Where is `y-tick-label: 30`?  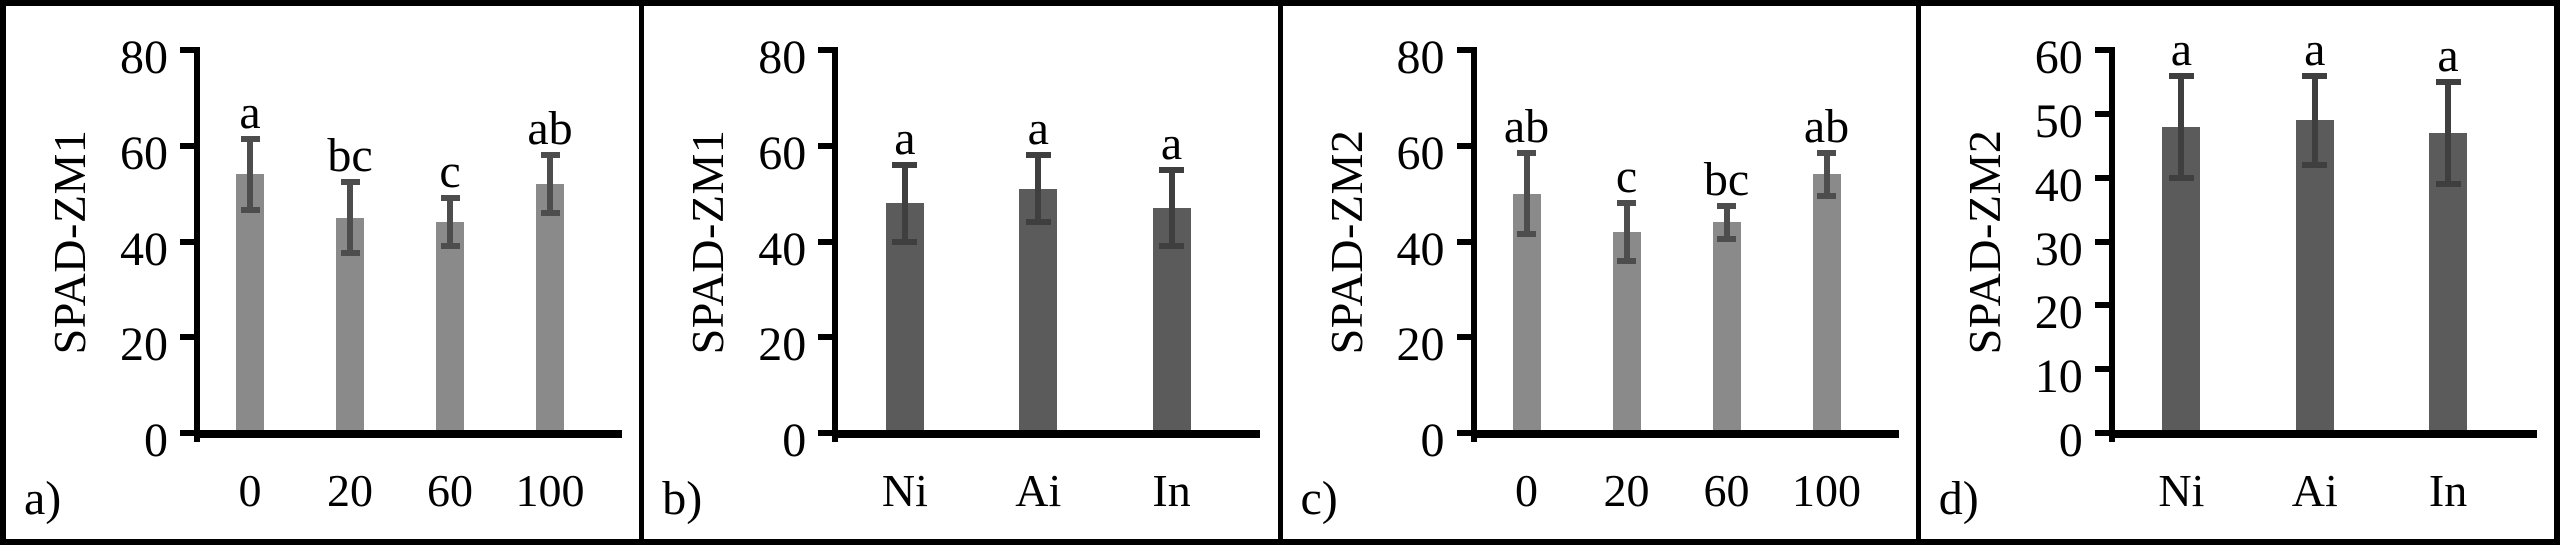 y-tick-label: 30 is located at coordinates (2058, 249).